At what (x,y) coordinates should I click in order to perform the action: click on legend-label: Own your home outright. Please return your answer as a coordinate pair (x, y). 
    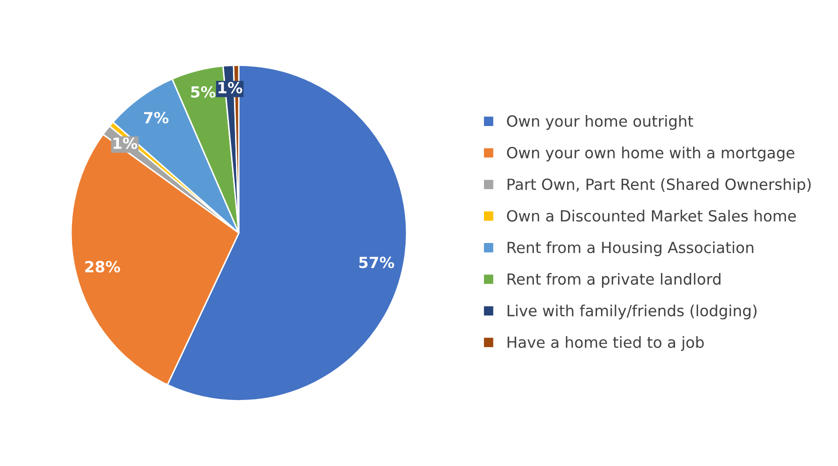
    Looking at the image, I should click on (600, 122).